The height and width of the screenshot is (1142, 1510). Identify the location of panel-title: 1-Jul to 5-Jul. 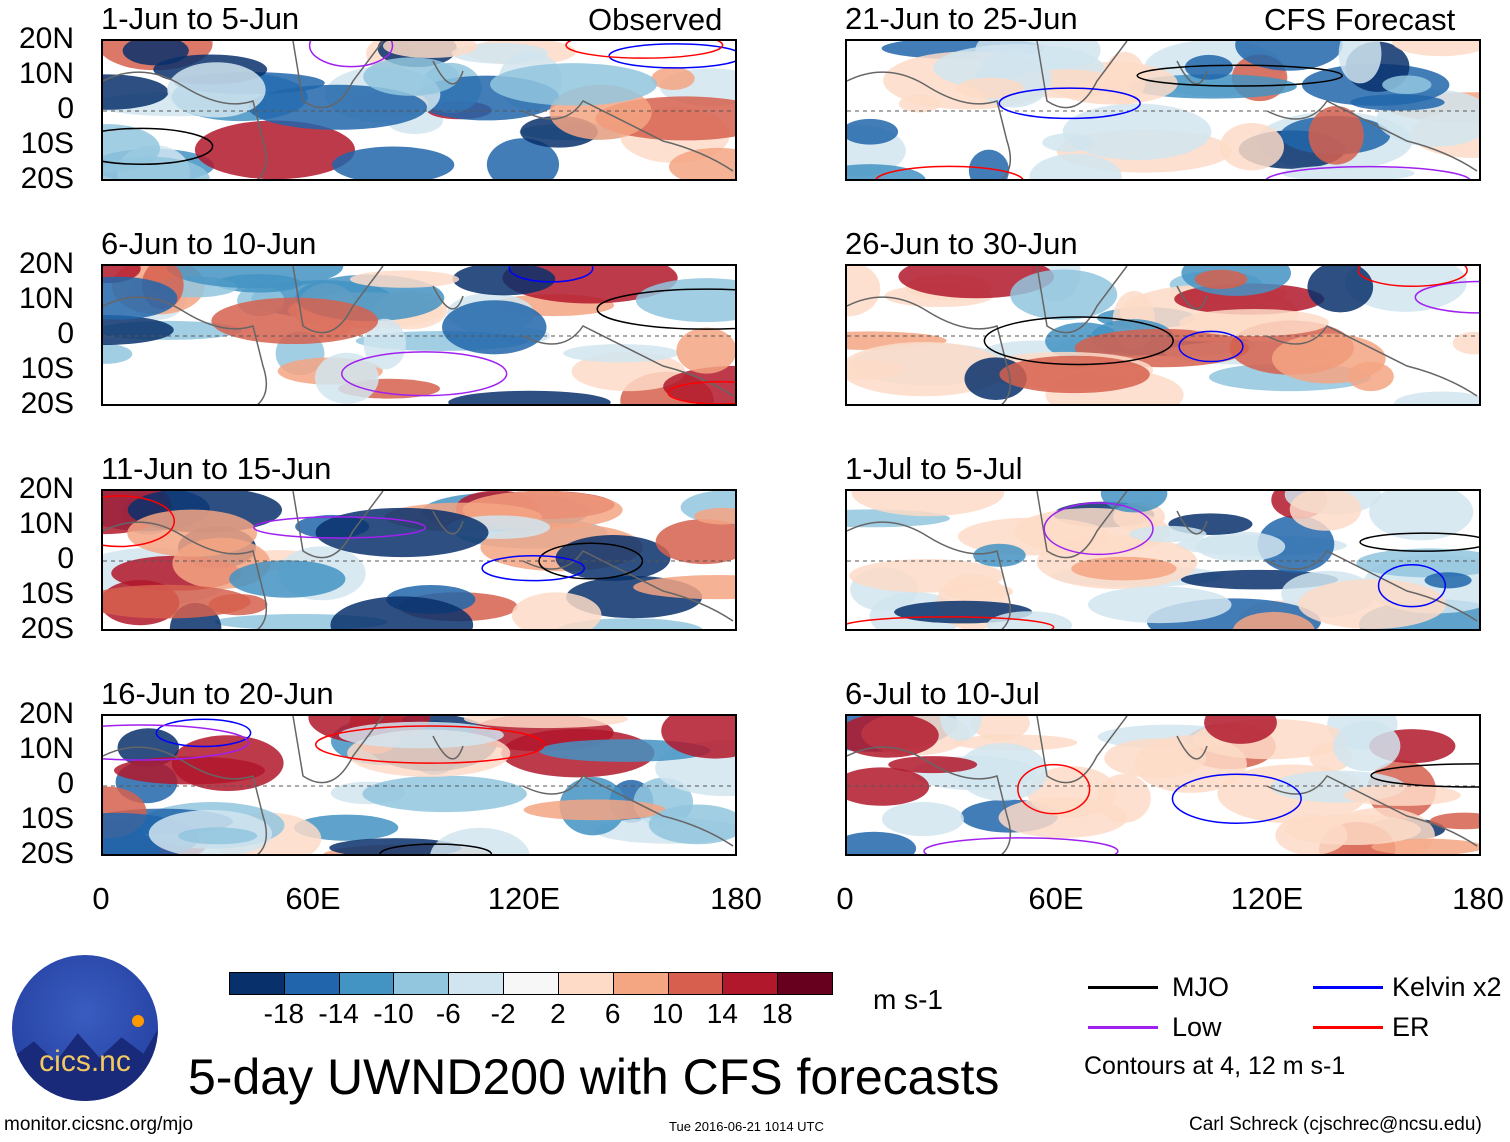
(934, 468).